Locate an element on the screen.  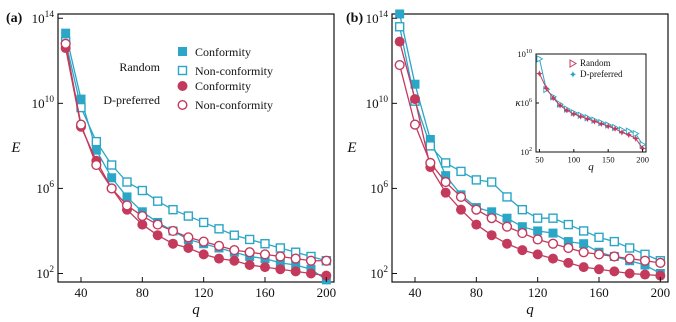
inset-xtick-label: 150 is located at coordinates (608, 160).